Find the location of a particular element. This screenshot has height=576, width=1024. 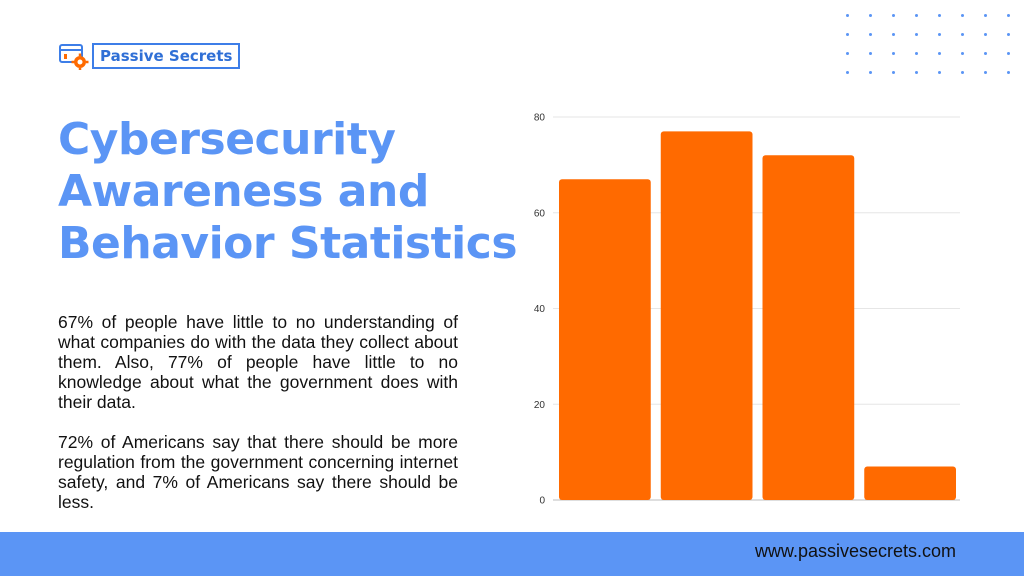

browser-gear-icon is located at coordinates (74, 56).